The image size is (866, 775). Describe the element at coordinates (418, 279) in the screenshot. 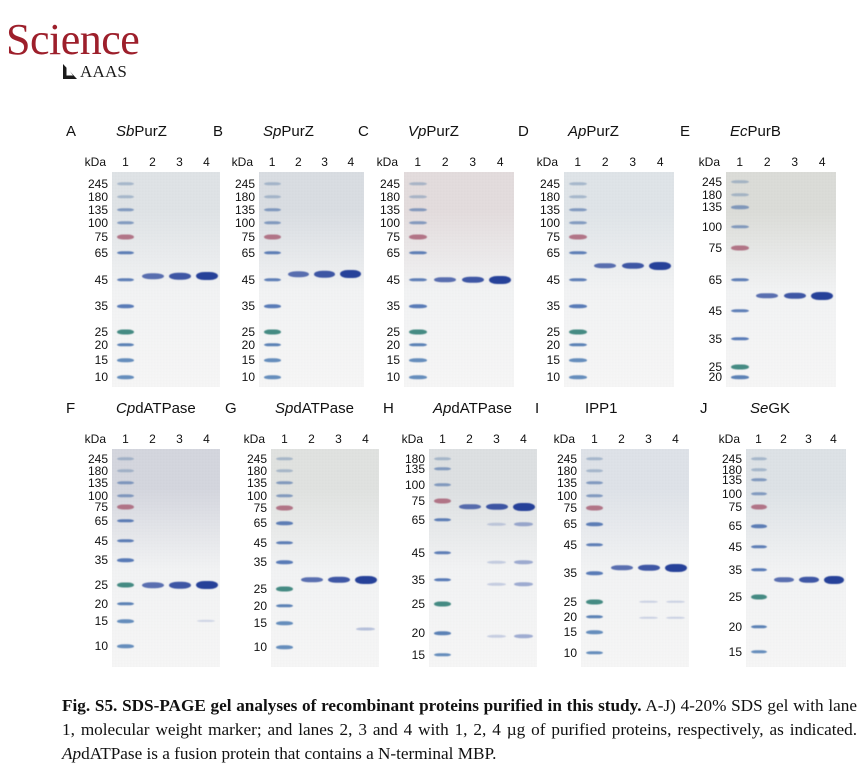

I see `ladder-band-45kda` at that location.